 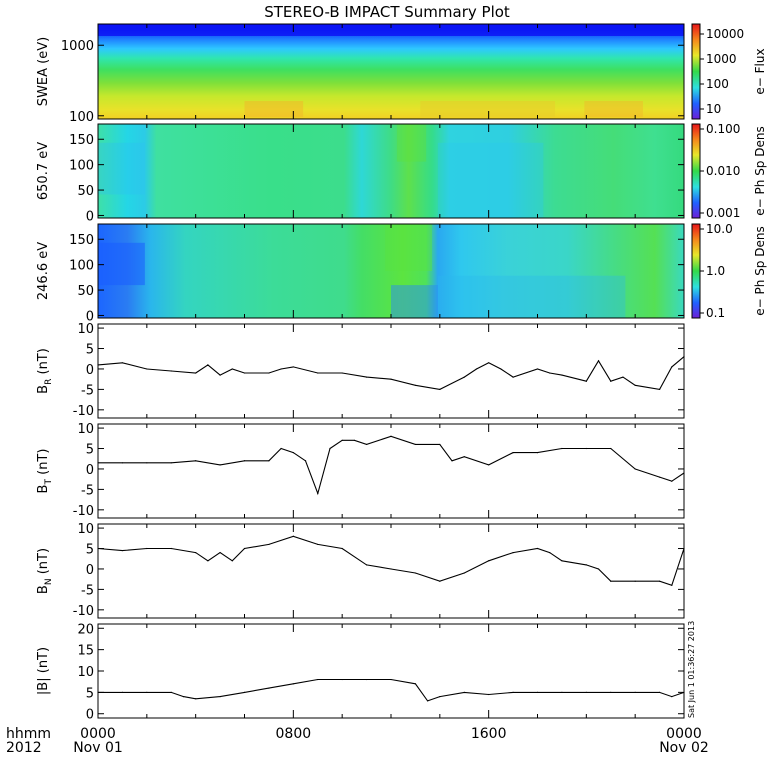 I want to click on colorbar-tick-label: 0.001, so click(x=723, y=213).